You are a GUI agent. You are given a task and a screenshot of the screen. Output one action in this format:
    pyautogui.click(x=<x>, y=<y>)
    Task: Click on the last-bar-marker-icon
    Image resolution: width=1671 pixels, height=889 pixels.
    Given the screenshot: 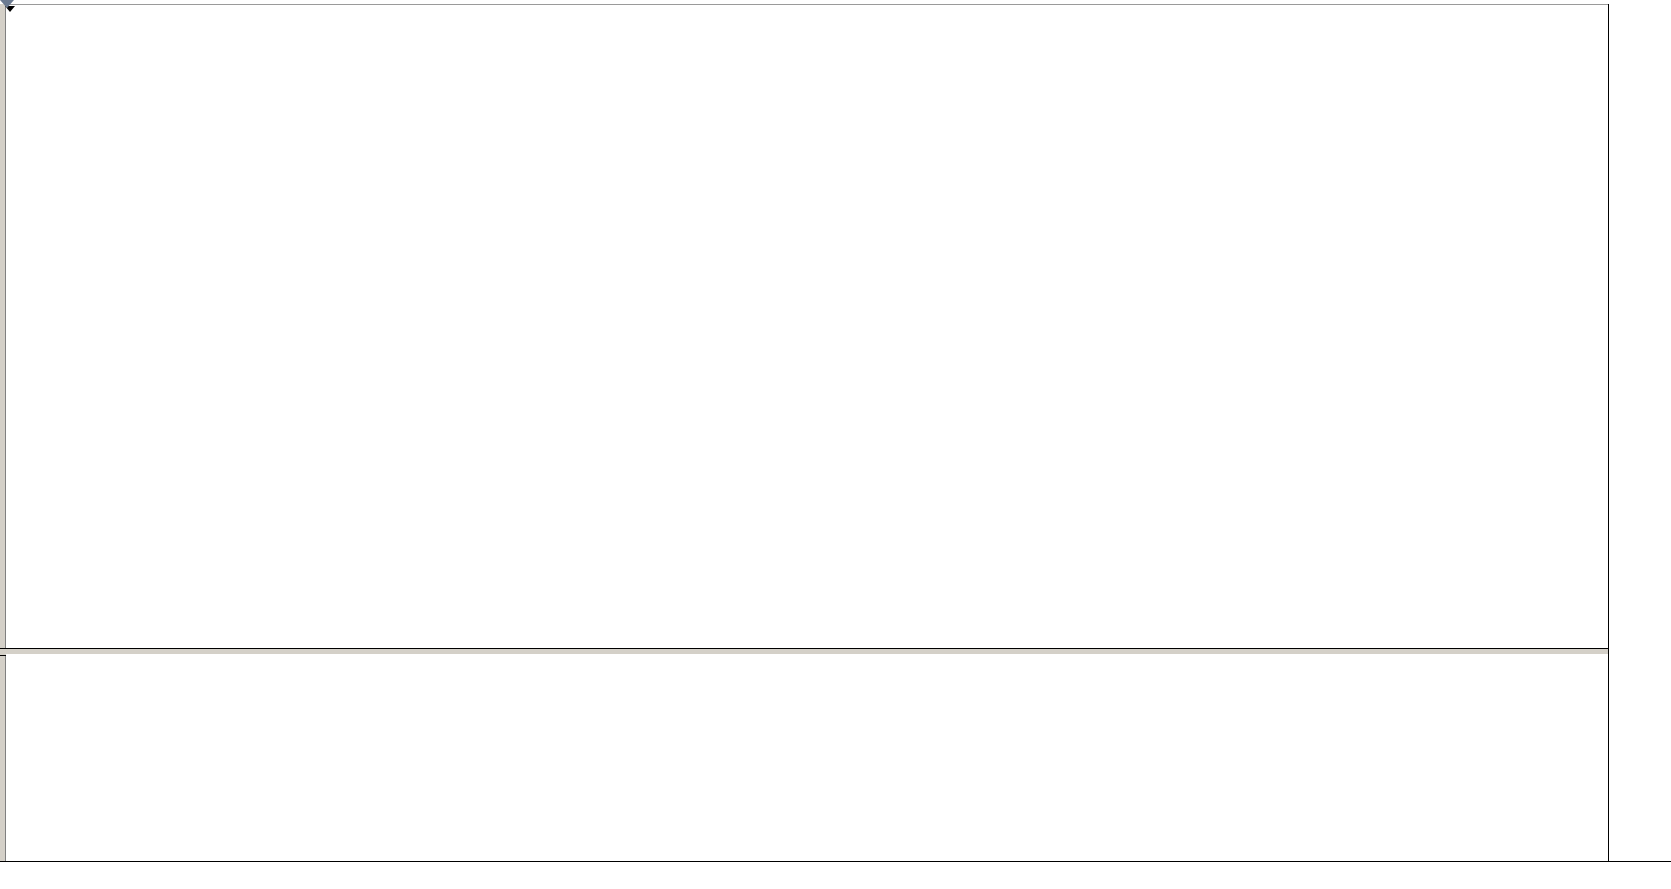 What is the action you would take?
    pyautogui.click(x=7, y=4)
    